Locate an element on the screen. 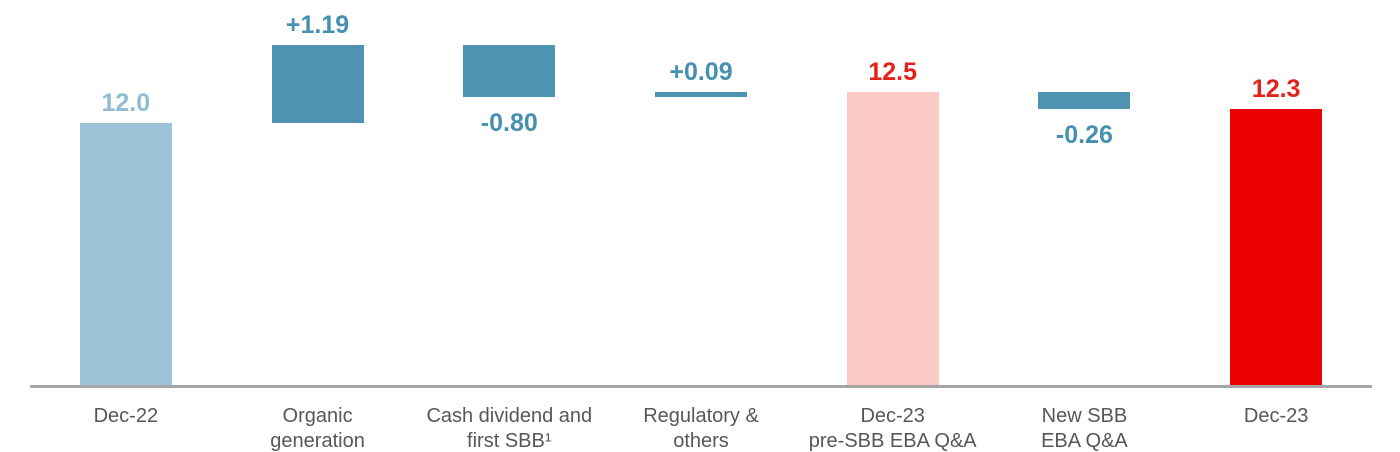  value-label-6: -0.26 is located at coordinates (1084, 134).